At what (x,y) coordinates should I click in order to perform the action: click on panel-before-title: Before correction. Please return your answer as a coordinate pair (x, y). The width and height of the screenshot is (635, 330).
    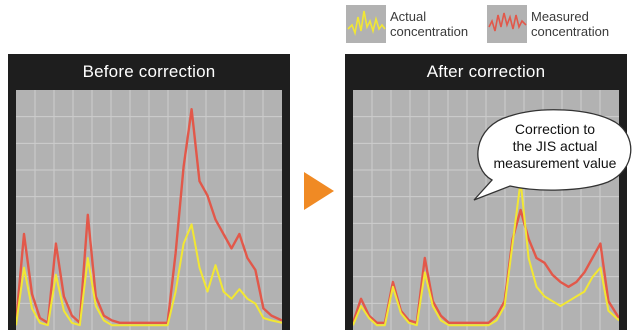
    Looking at the image, I should click on (149, 71).